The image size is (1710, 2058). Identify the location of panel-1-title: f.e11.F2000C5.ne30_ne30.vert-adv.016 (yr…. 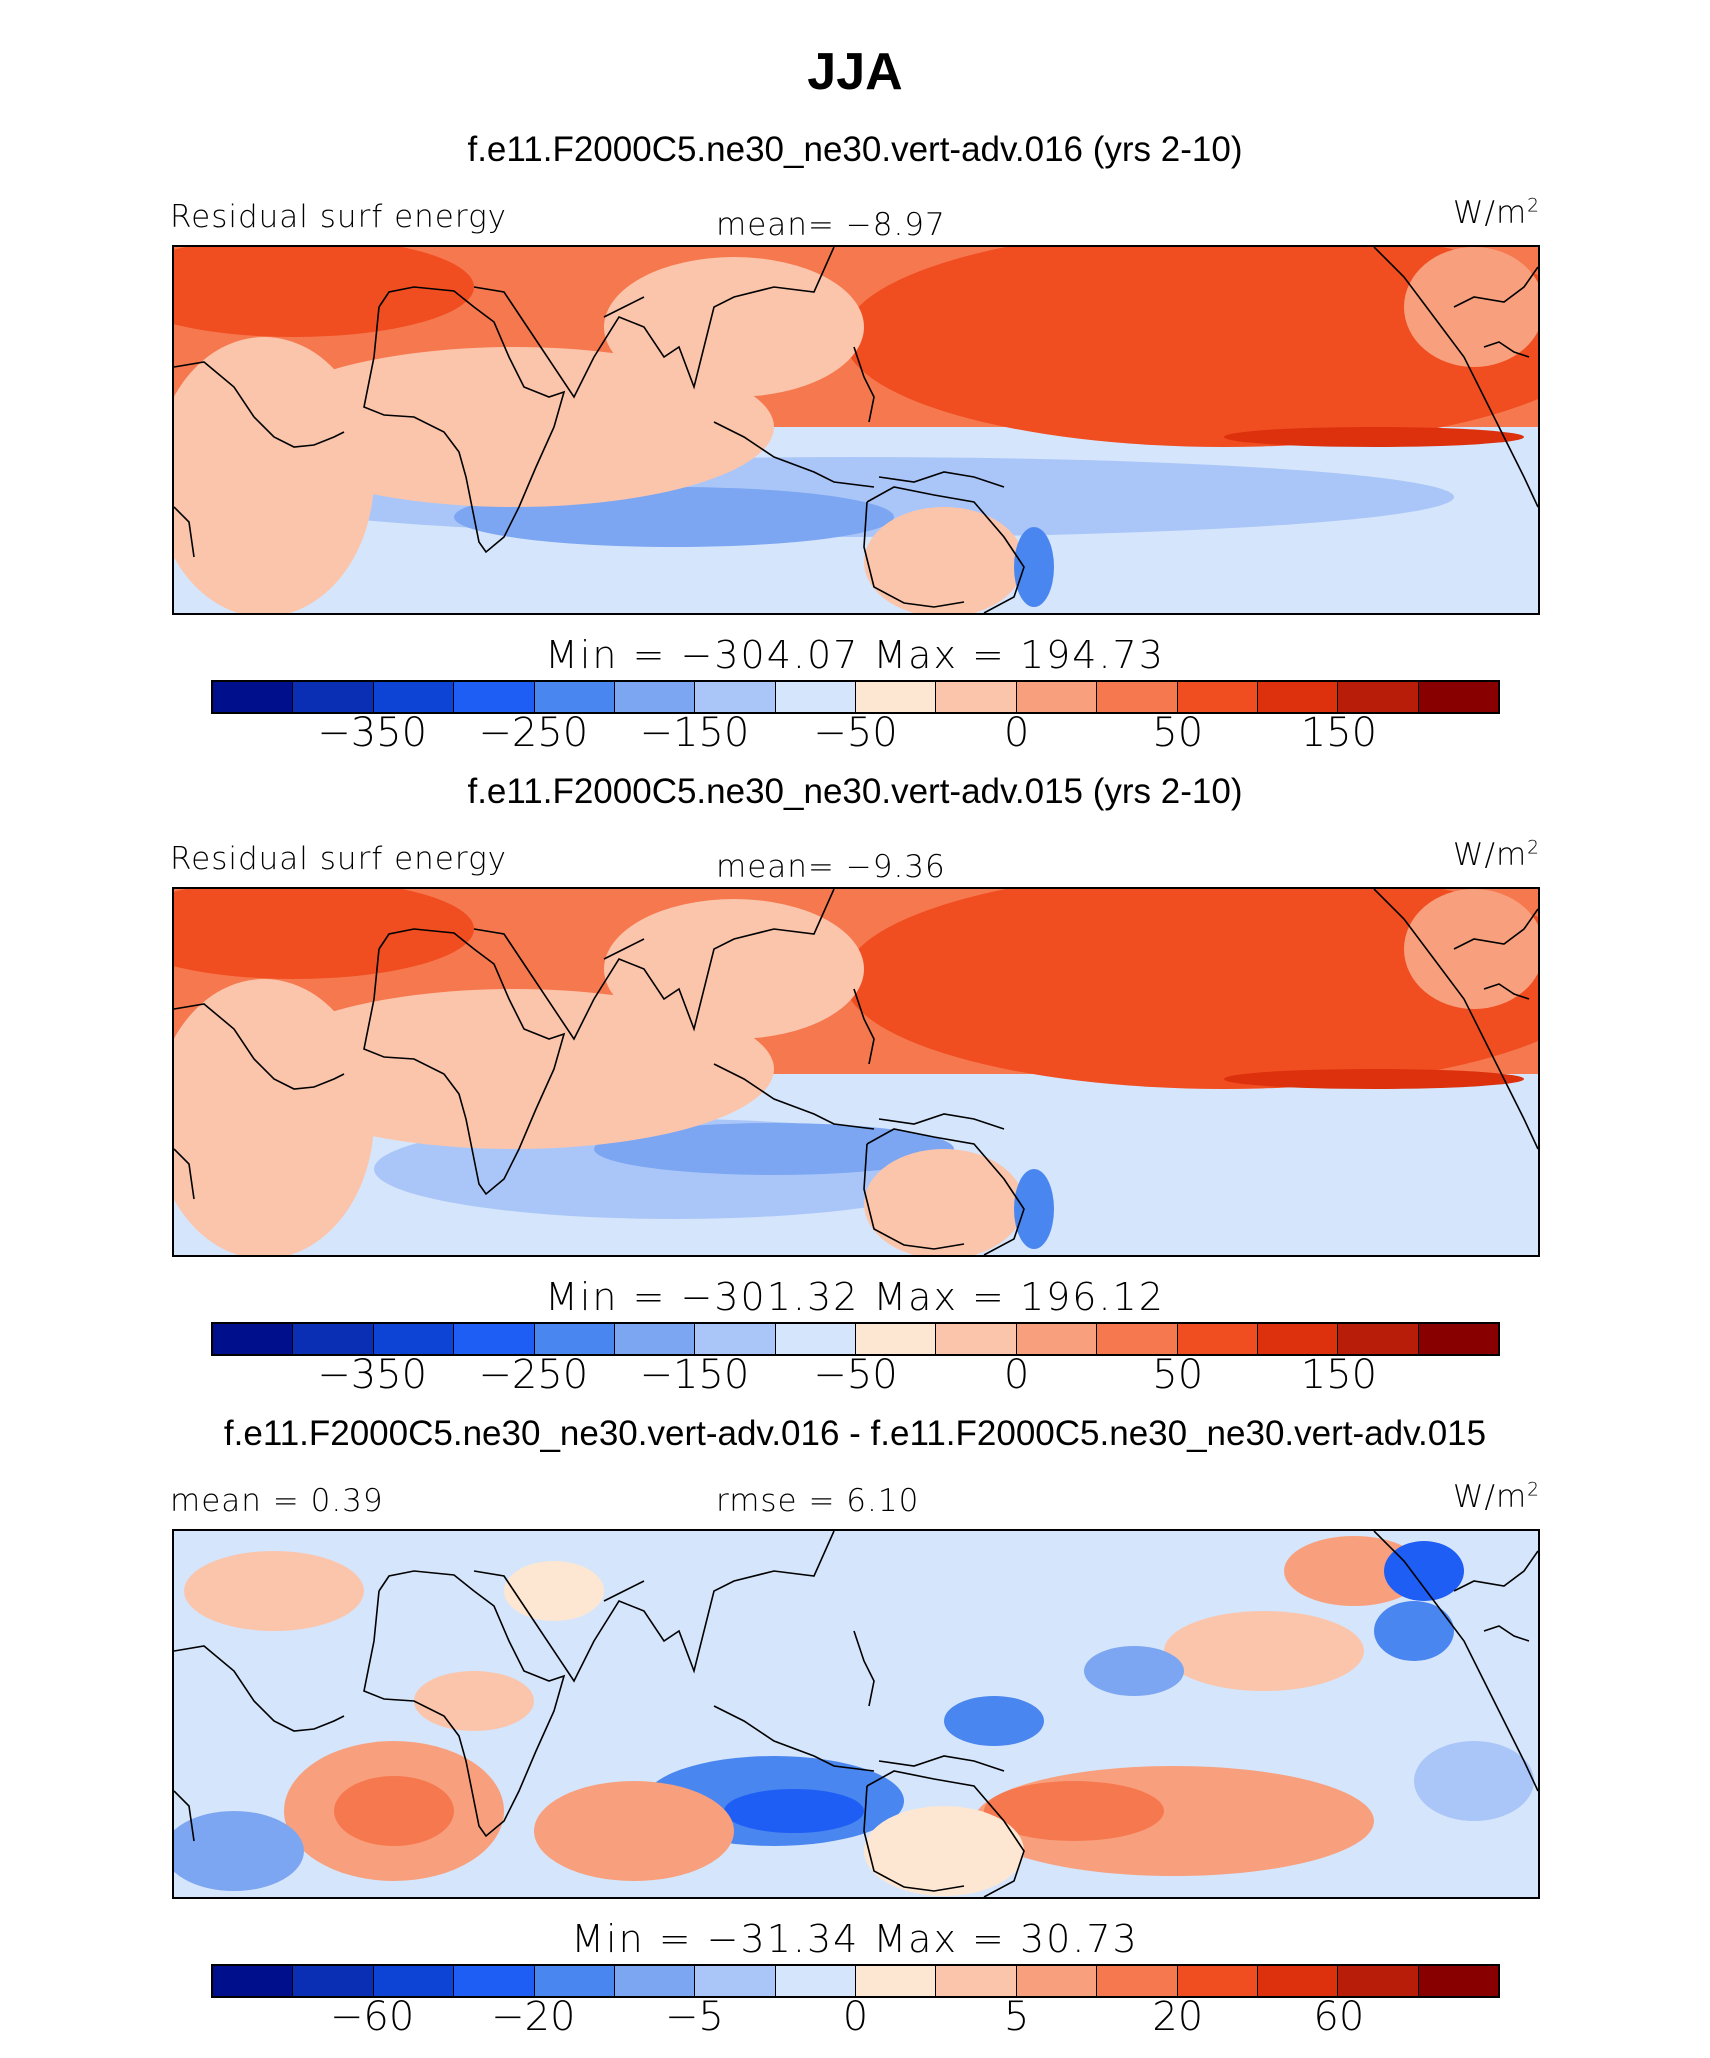
(855, 149).